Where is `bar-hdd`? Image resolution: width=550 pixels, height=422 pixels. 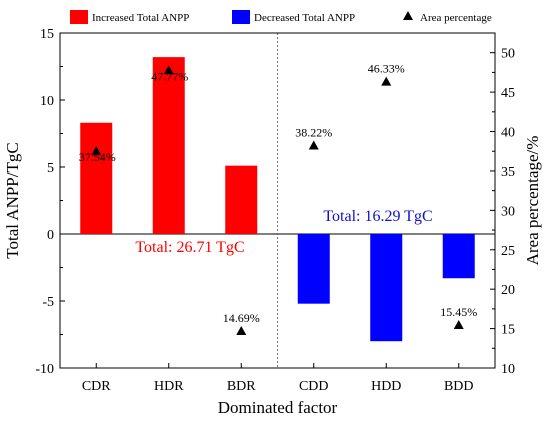 bar-hdd is located at coordinates (386, 288).